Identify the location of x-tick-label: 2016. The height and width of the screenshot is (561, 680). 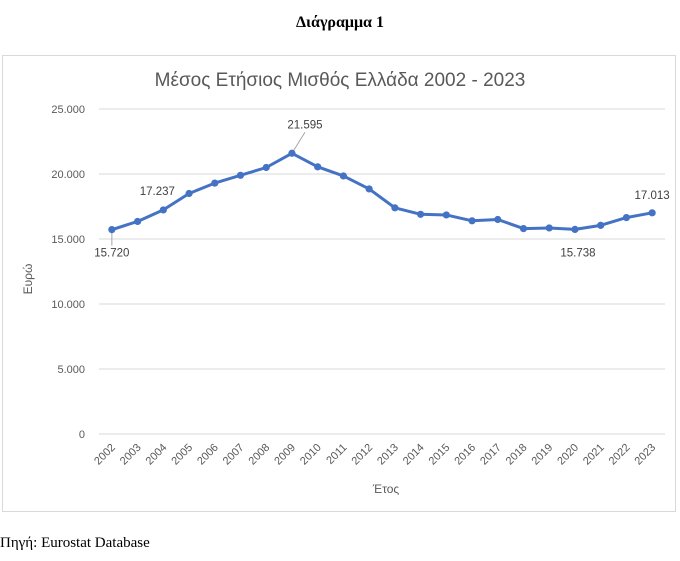
(465, 455).